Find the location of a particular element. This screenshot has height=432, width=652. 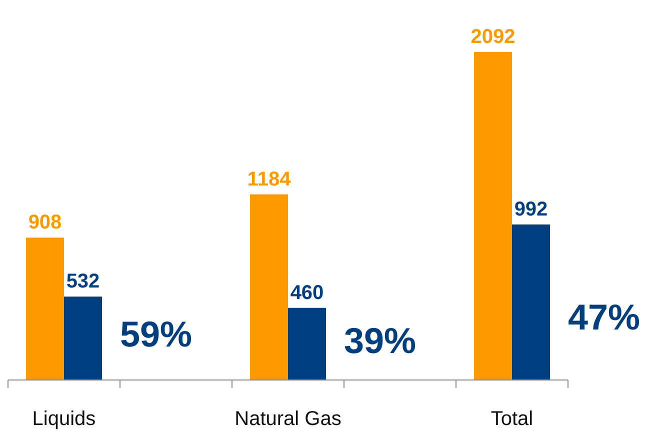

x-tick-label: Liquids is located at coordinates (64, 419).